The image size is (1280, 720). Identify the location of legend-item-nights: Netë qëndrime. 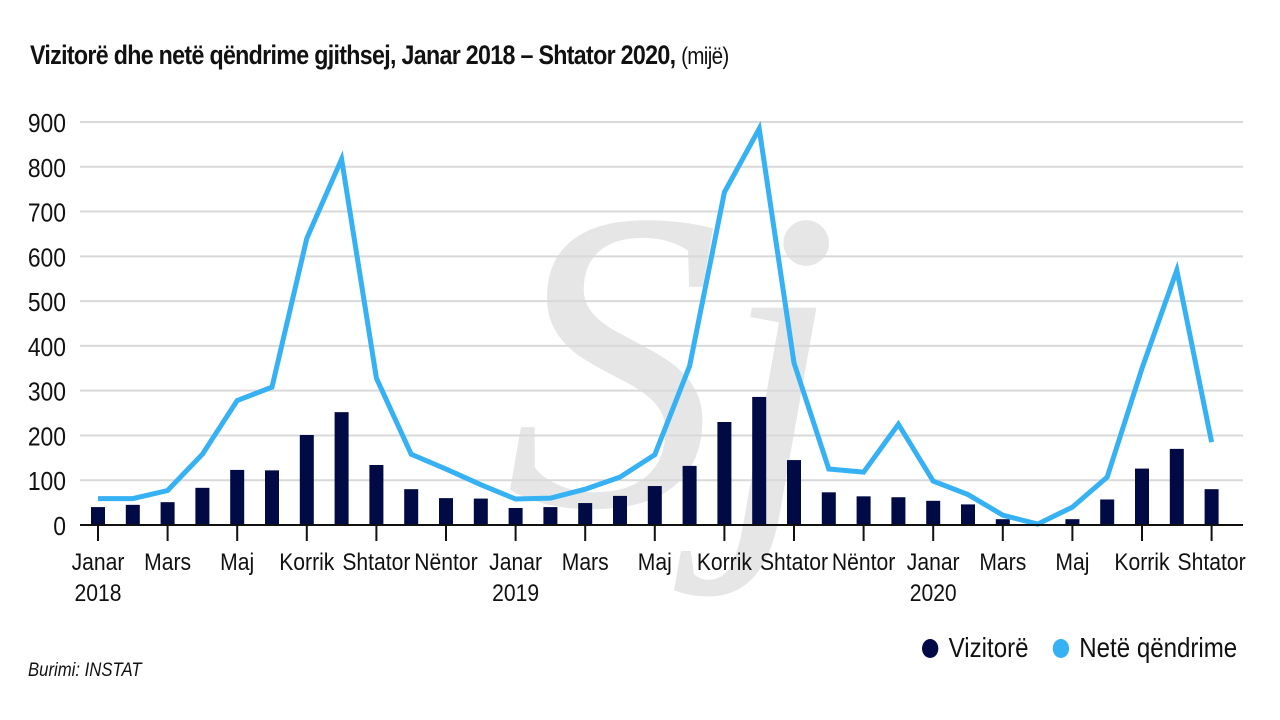
(1145, 648).